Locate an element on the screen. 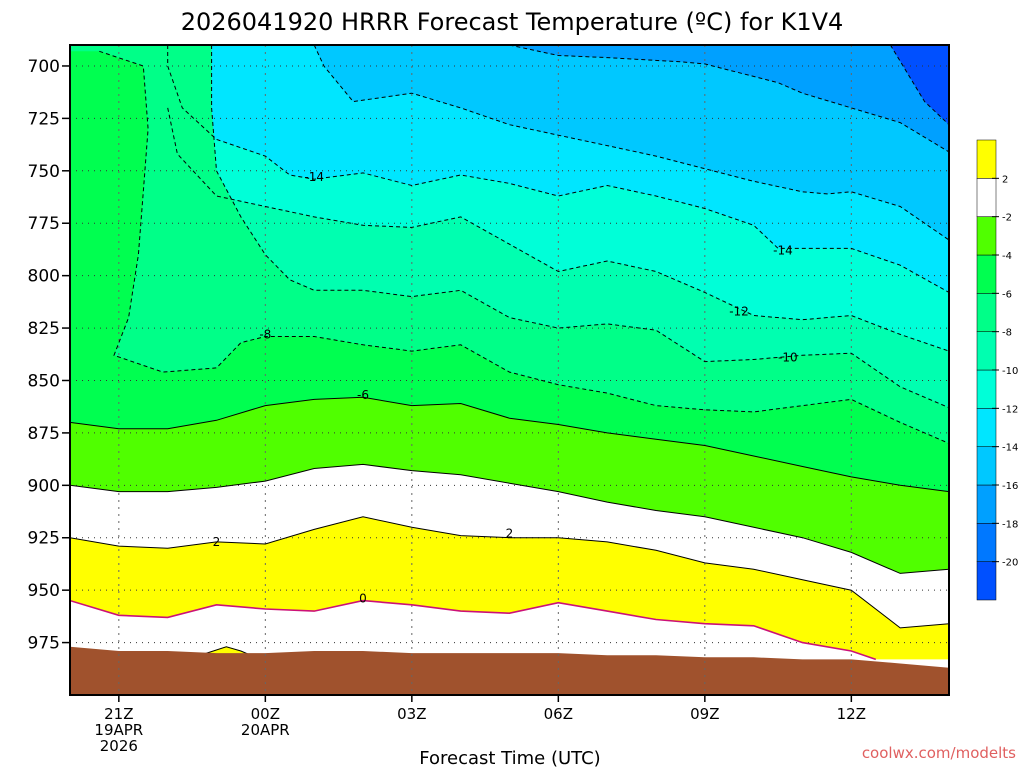 This screenshot has height=768, width=1024. y-tick-label: 875 is located at coordinates (44, 434).